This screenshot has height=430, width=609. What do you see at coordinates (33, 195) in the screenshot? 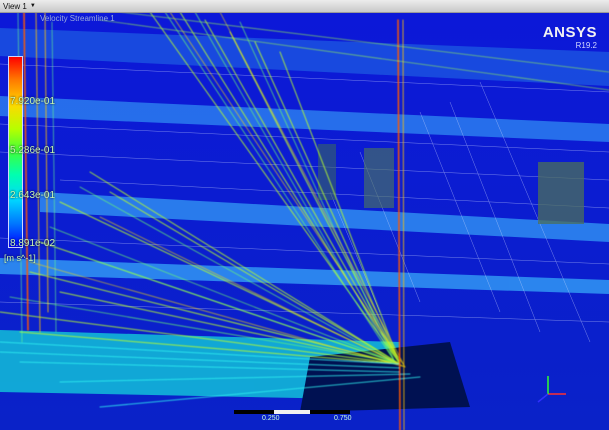
I see `legend-label-3: 2.643e-01` at bounding box center [33, 195].